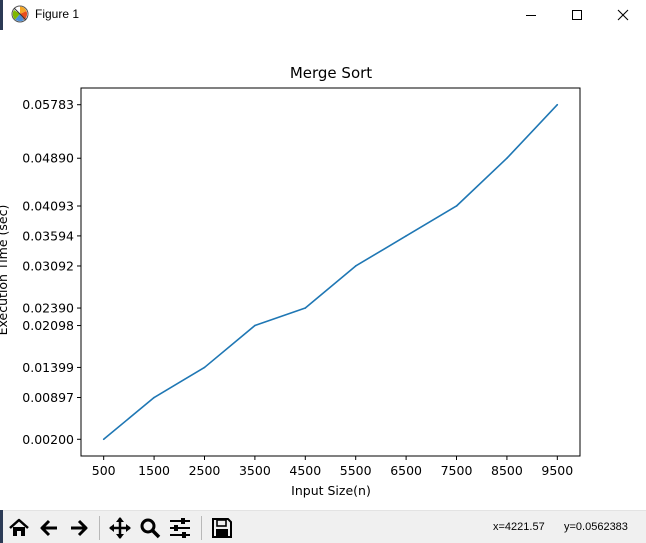 This screenshot has height=543, width=646. Describe the element at coordinates (507, 470) in the screenshot. I see `x-tick-label: 8500` at that location.